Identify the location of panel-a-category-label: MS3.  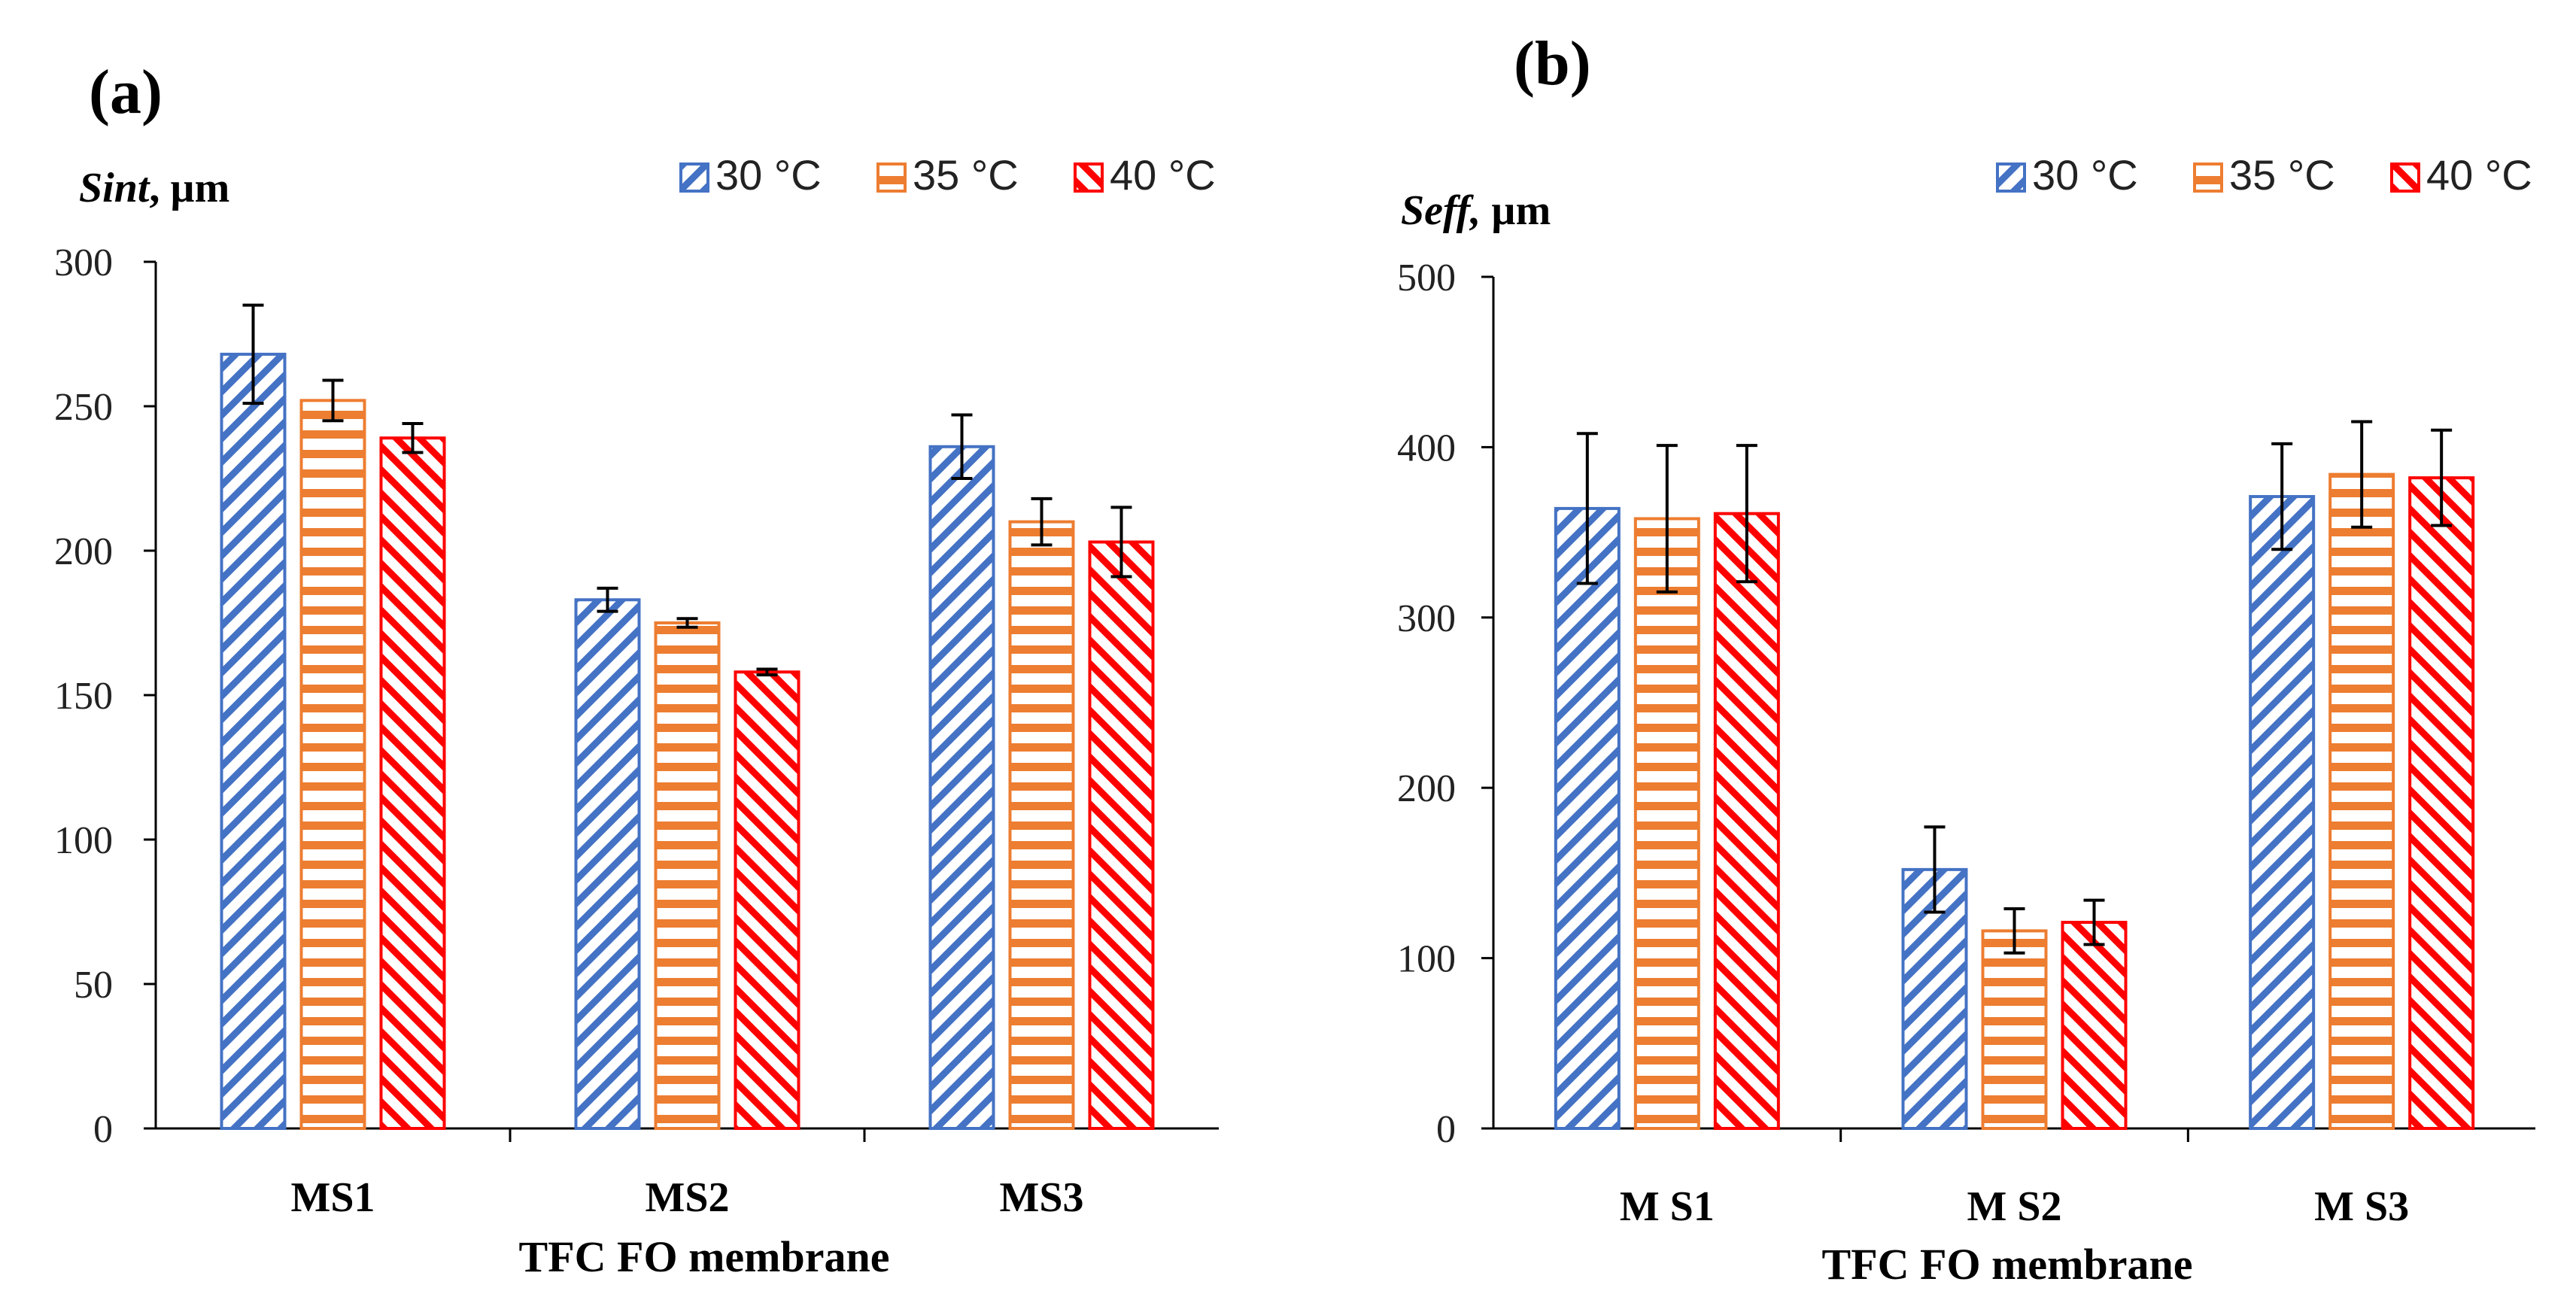
(1042, 1198).